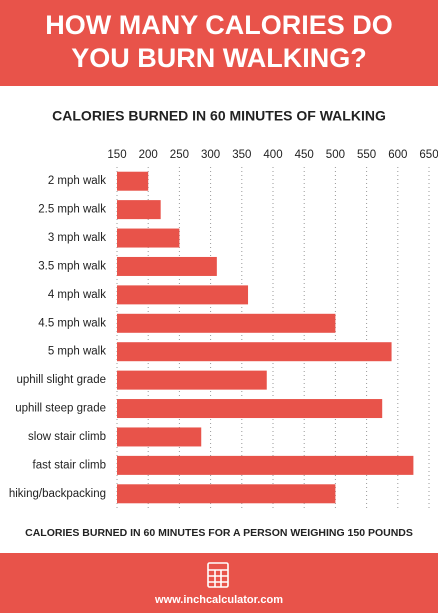 Image resolution: width=438 pixels, height=613 pixels. I want to click on calculator-icon, so click(218, 575).